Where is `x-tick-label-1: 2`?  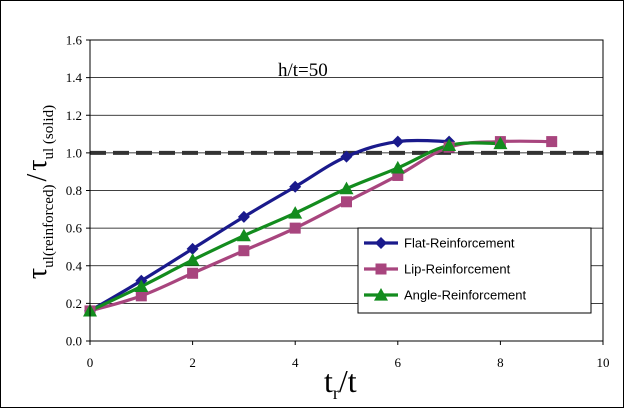
x-tick-label-1: 2 is located at coordinates (192, 362).